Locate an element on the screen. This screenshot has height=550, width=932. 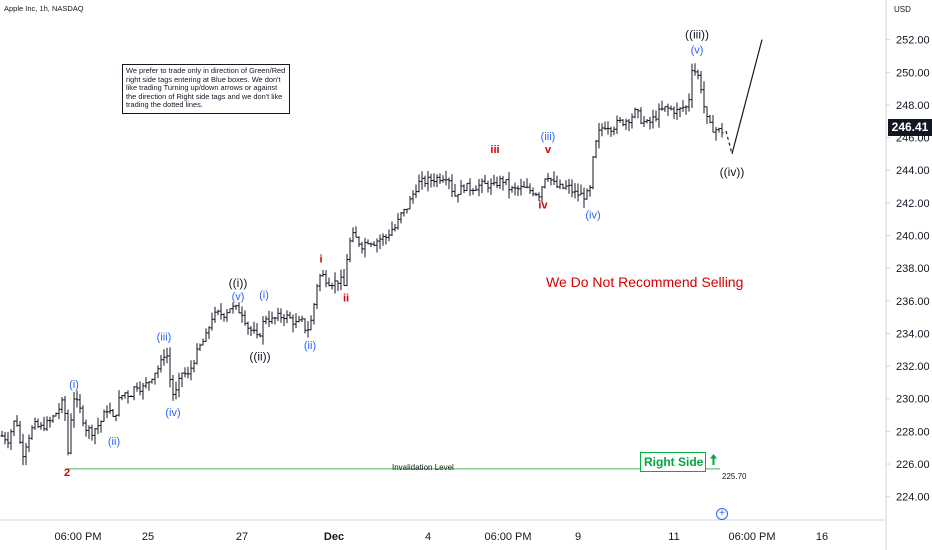
price-tick-label: 250.00 is located at coordinates (913, 73).